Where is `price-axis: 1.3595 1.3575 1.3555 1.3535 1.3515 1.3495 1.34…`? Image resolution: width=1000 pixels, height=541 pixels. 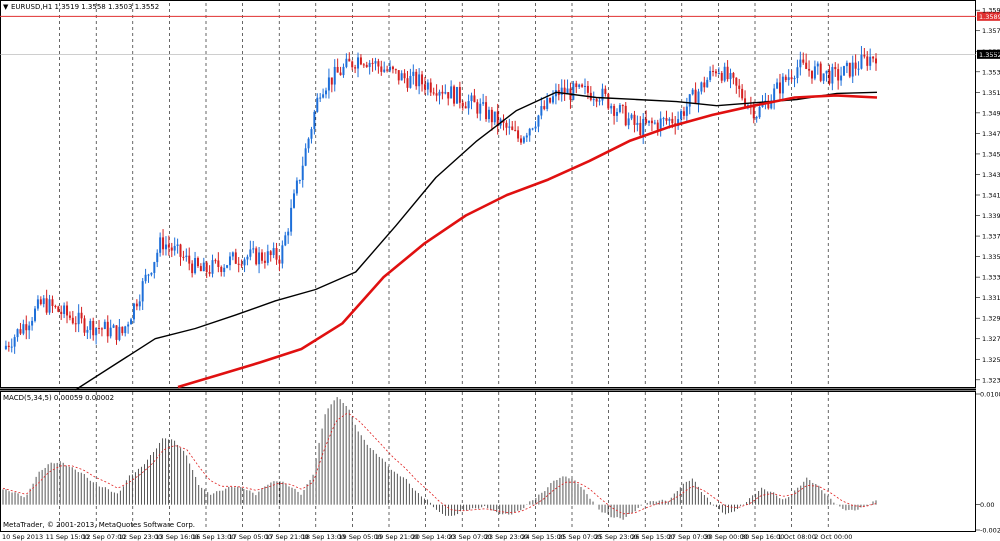 price-axis: 1.3595 1.3575 1.3555 1.3535 1.3515 1.3495 1.34… is located at coordinates (988, 195).